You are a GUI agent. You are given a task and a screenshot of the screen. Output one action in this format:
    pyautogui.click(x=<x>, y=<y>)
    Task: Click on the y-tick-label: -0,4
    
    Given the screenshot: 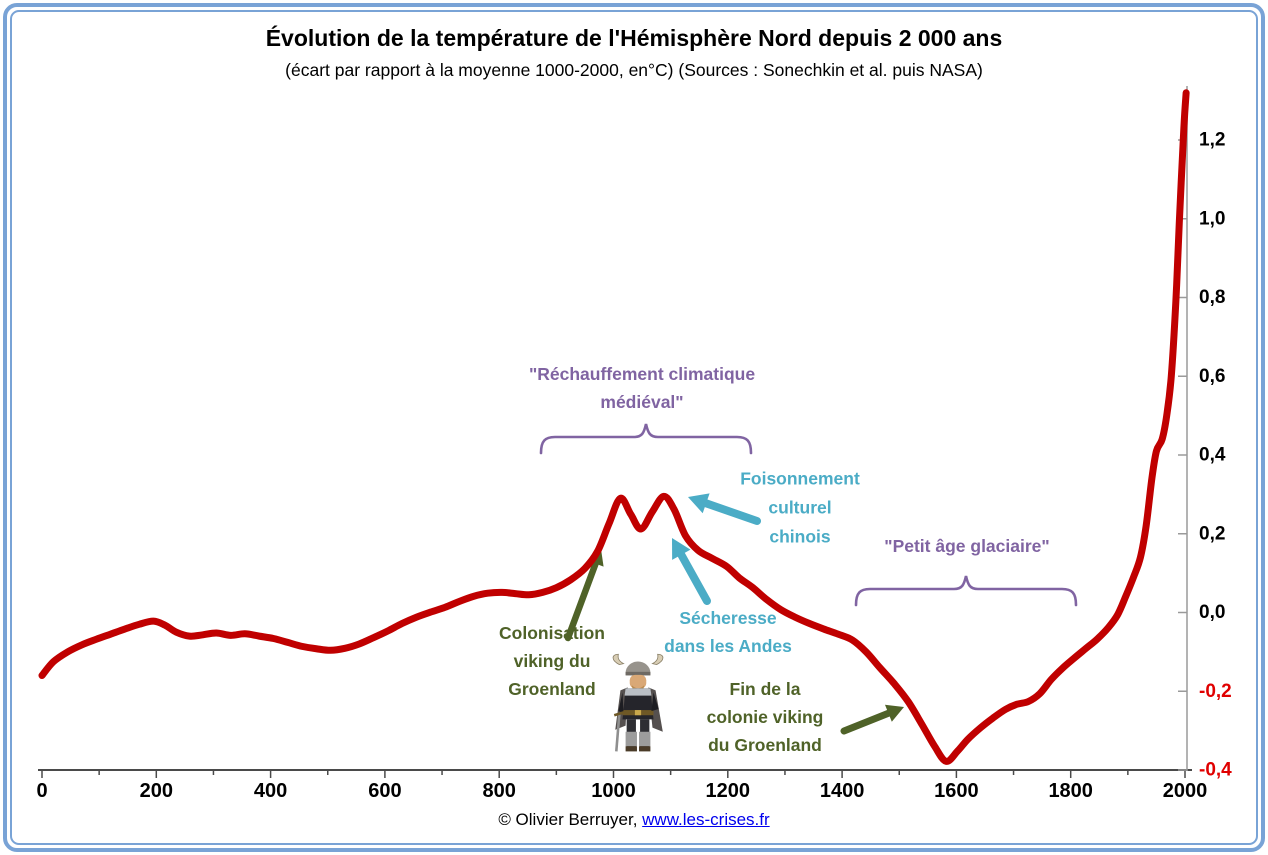 What is the action you would take?
    pyautogui.click(x=1215, y=770)
    